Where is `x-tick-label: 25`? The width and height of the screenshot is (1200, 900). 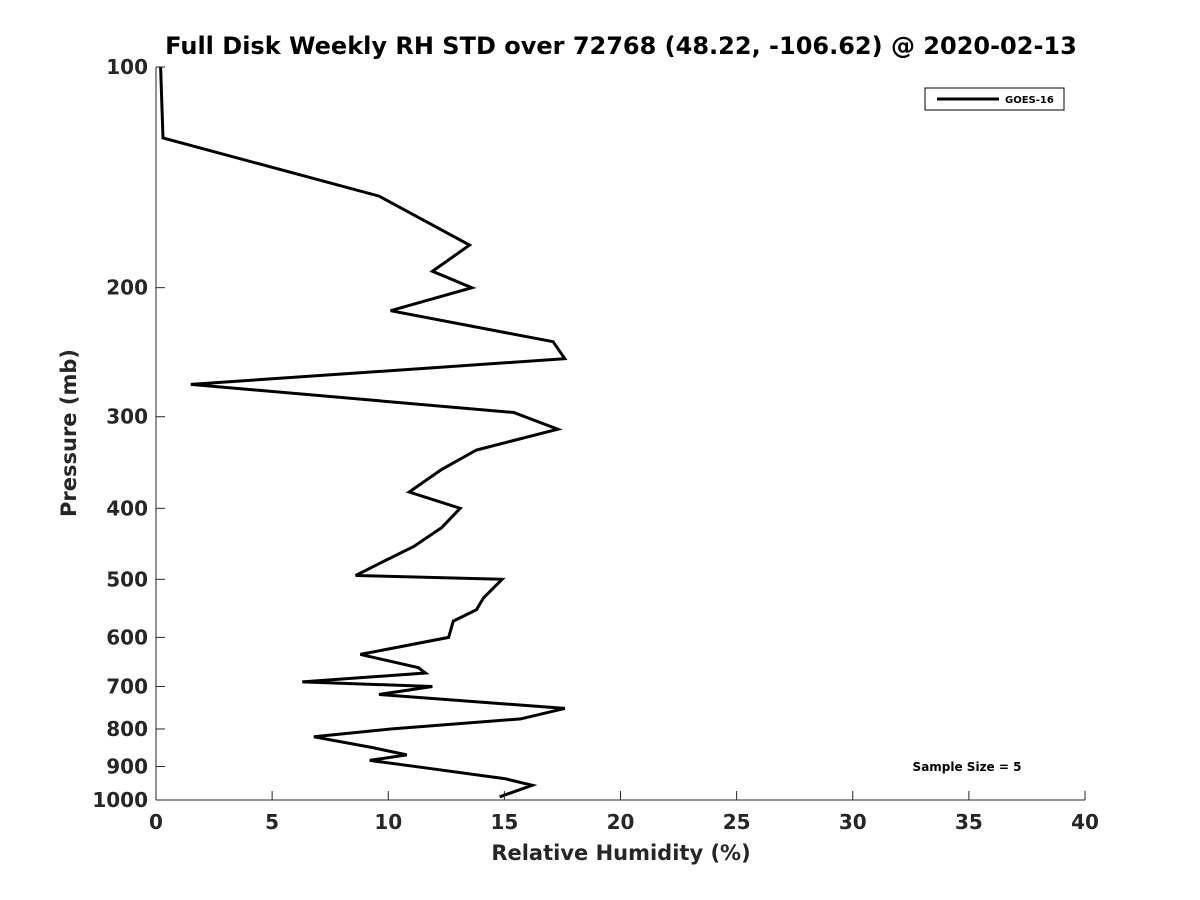 x-tick-label: 25 is located at coordinates (737, 822).